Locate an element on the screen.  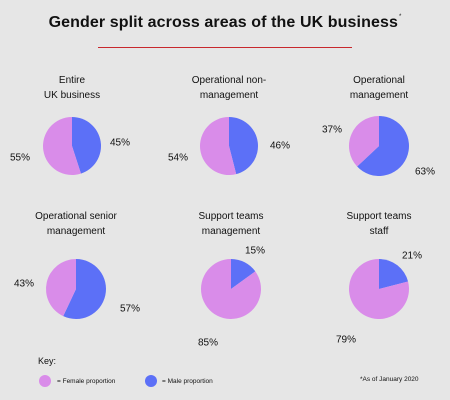
pie-slice-male-supmgmt is located at coordinates (243, 274).